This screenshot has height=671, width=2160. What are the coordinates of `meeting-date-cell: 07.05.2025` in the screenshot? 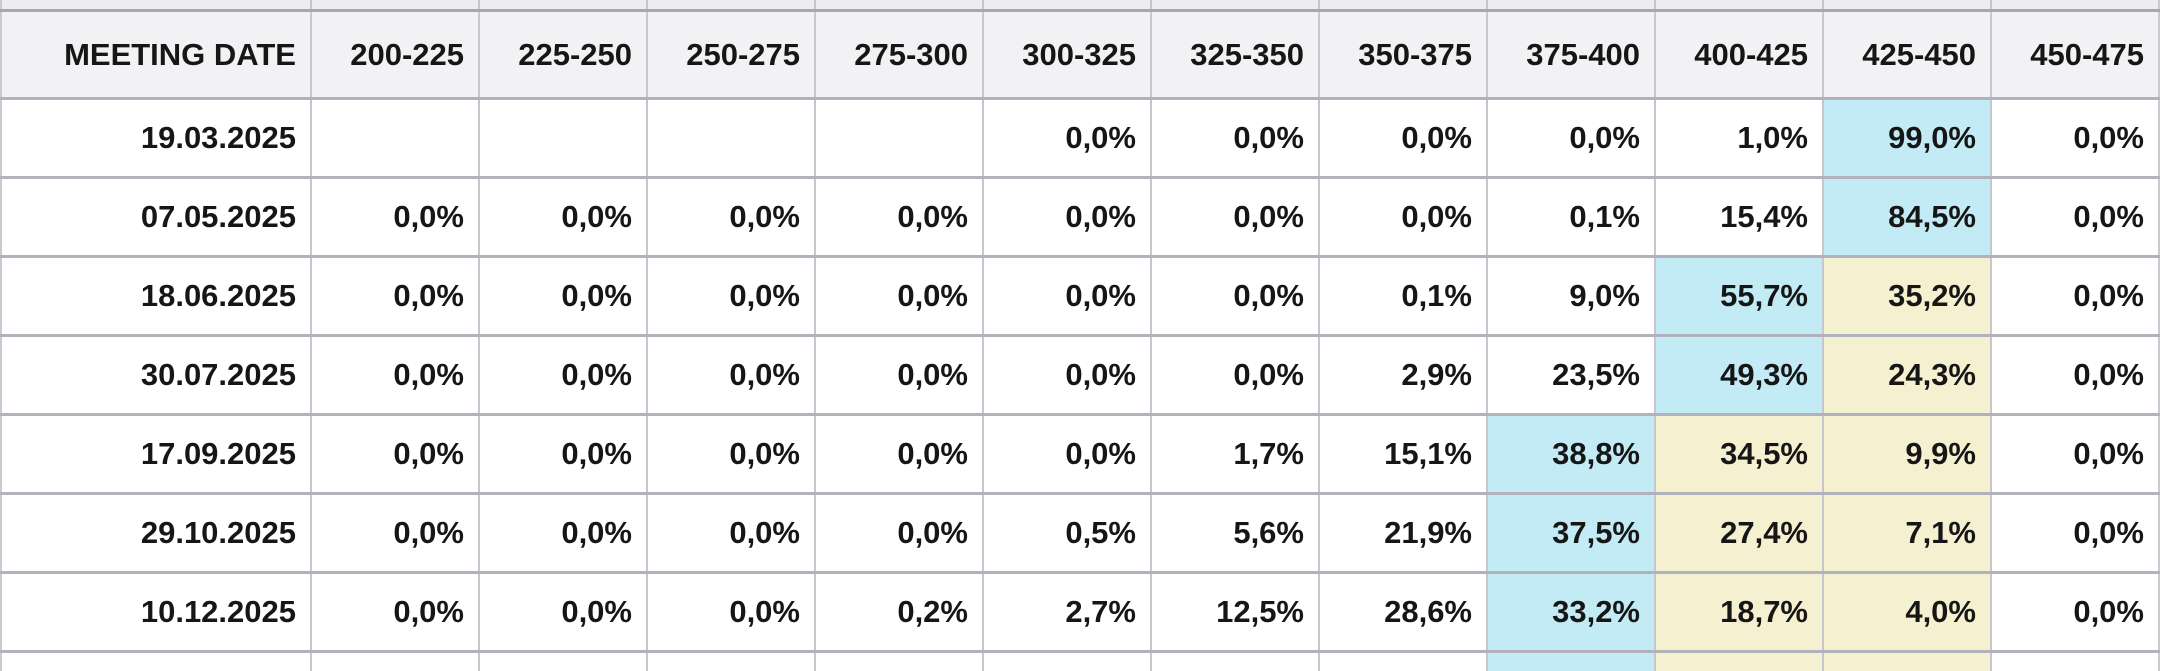 It's located at (156, 216).